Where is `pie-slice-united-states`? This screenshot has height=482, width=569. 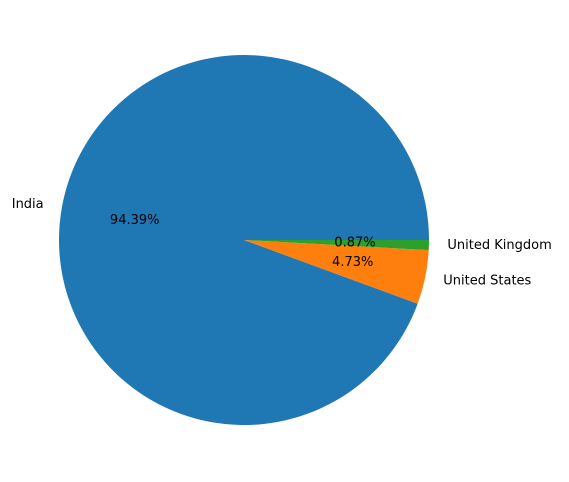
pie-slice-united-states is located at coordinates (336, 272).